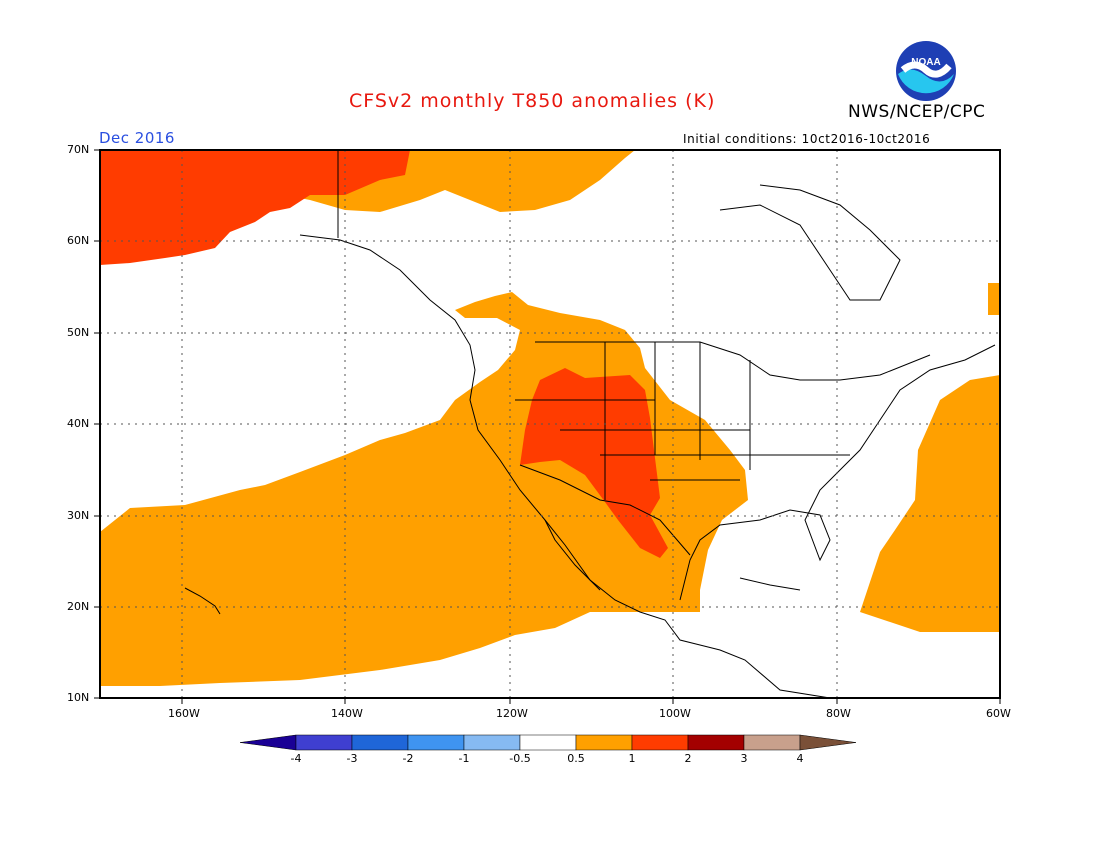 The width and height of the screenshot is (1100, 850). I want to click on lon-label-120w: 120W, so click(512, 713).